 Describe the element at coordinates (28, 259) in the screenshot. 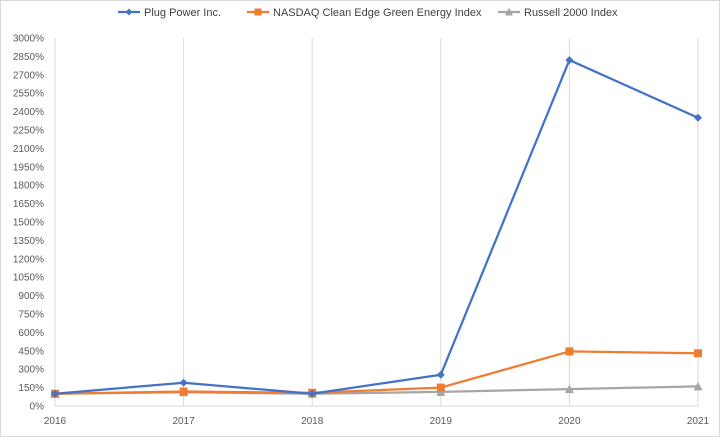

I see `y-tick-label: 1200%` at that location.